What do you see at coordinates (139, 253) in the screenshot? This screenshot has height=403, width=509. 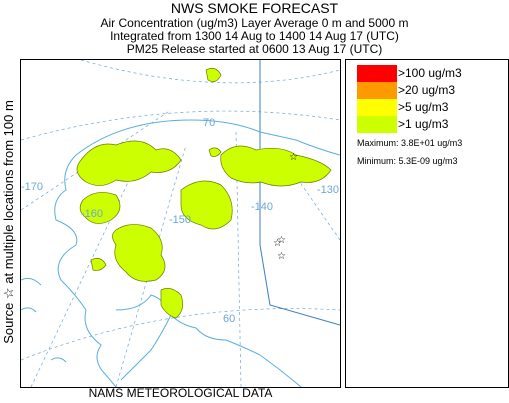 I see `plume-central-south` at bounding box center [139, 253].